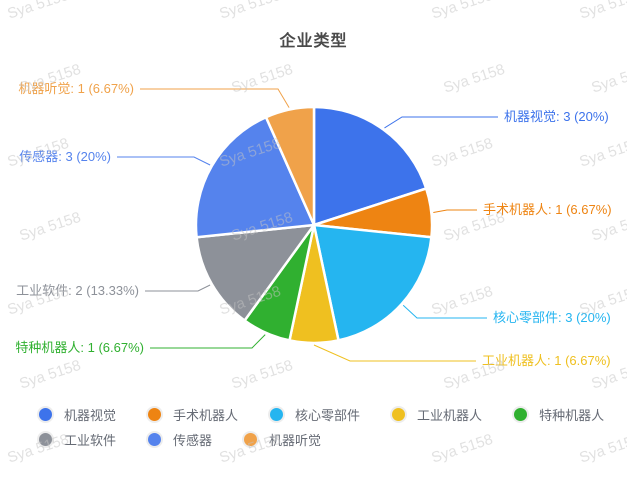  What do you see at coordinates (295, 440) in the screenshot?
I see `legend-label: 机器听觉` at bounding box center [295, 440].